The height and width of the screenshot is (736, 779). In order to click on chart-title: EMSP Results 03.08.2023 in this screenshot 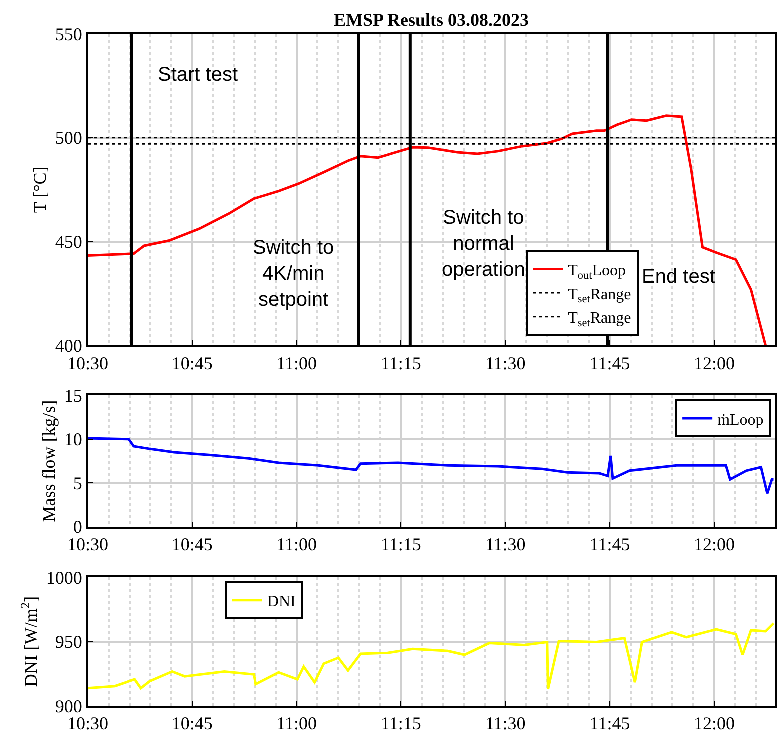, I will do `click(432, 20)`.